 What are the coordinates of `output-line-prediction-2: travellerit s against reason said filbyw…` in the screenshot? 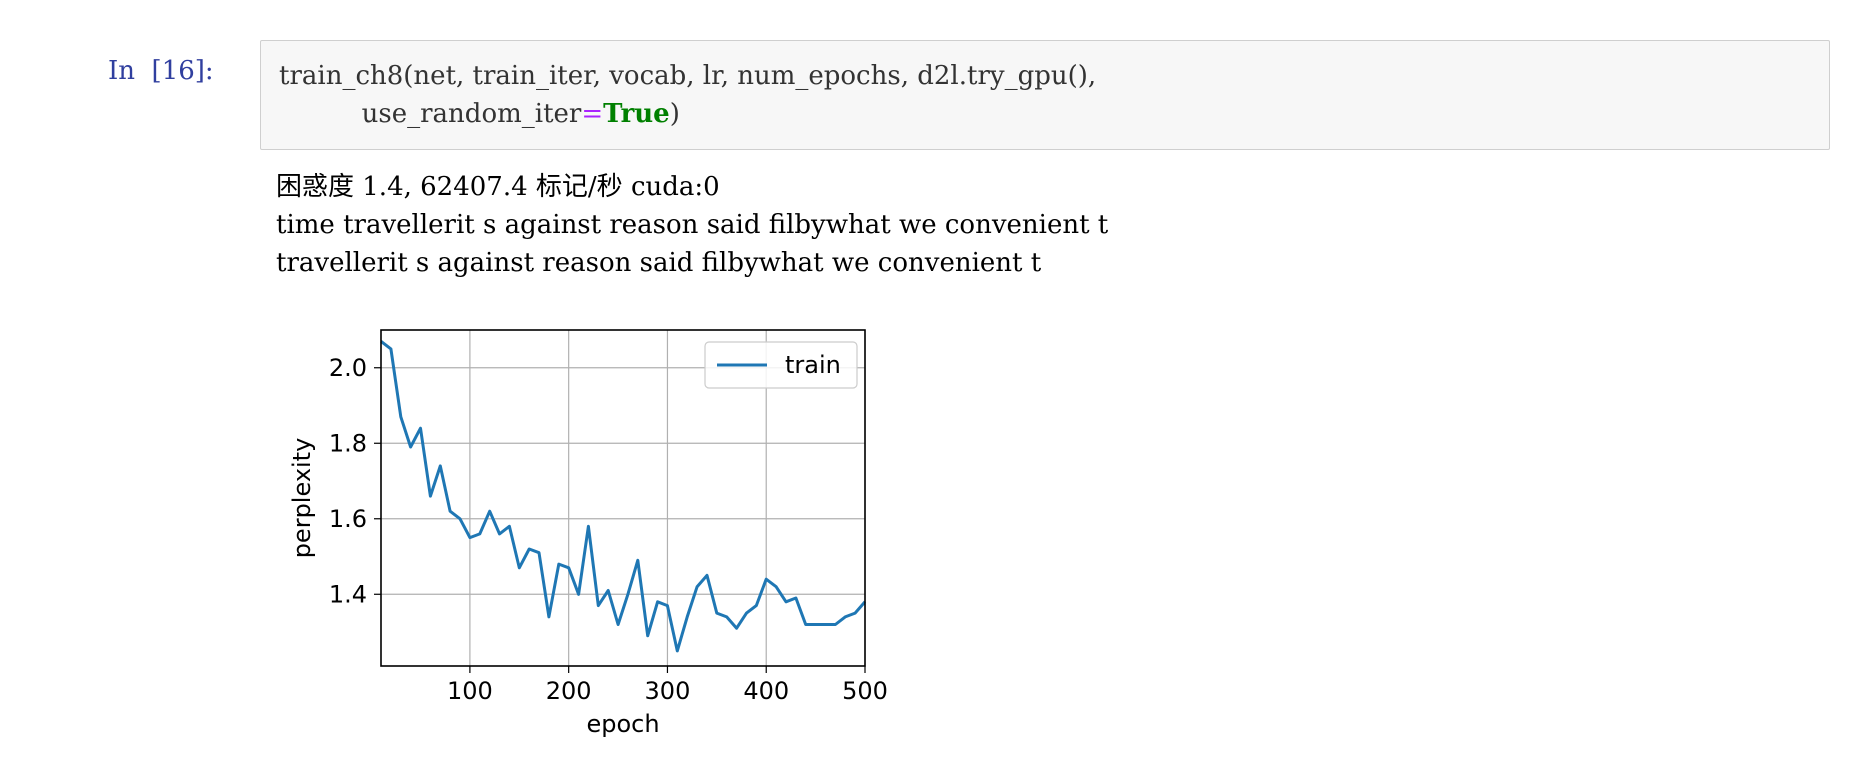 It's located at (659, 263).